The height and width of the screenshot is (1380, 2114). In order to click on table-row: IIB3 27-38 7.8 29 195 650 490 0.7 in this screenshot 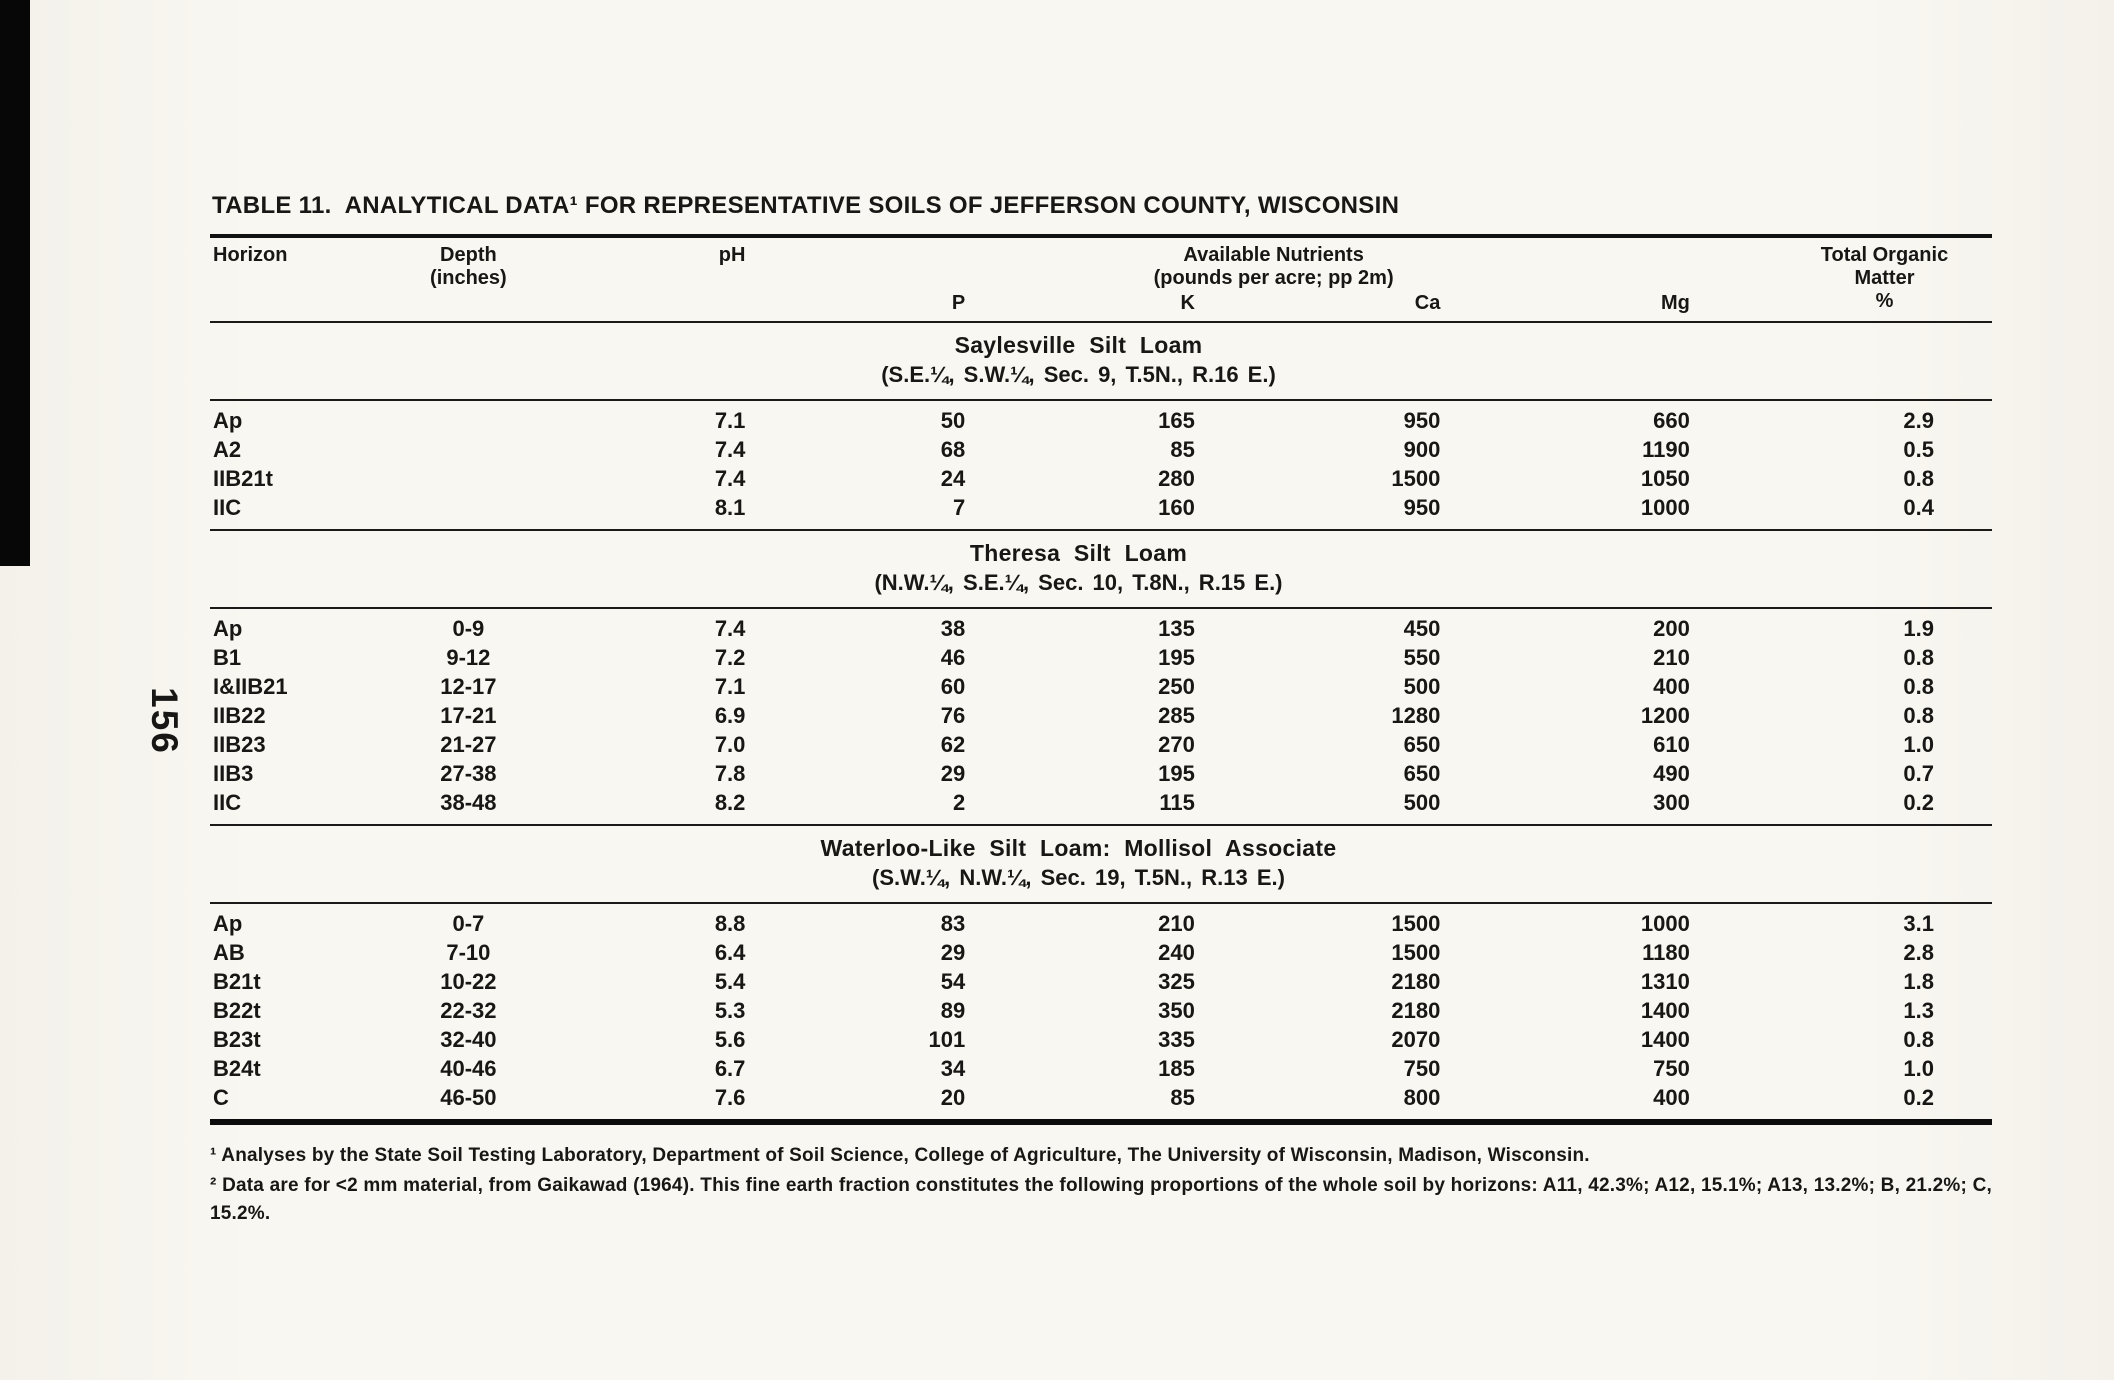, I will do `click(1101, 773)`.